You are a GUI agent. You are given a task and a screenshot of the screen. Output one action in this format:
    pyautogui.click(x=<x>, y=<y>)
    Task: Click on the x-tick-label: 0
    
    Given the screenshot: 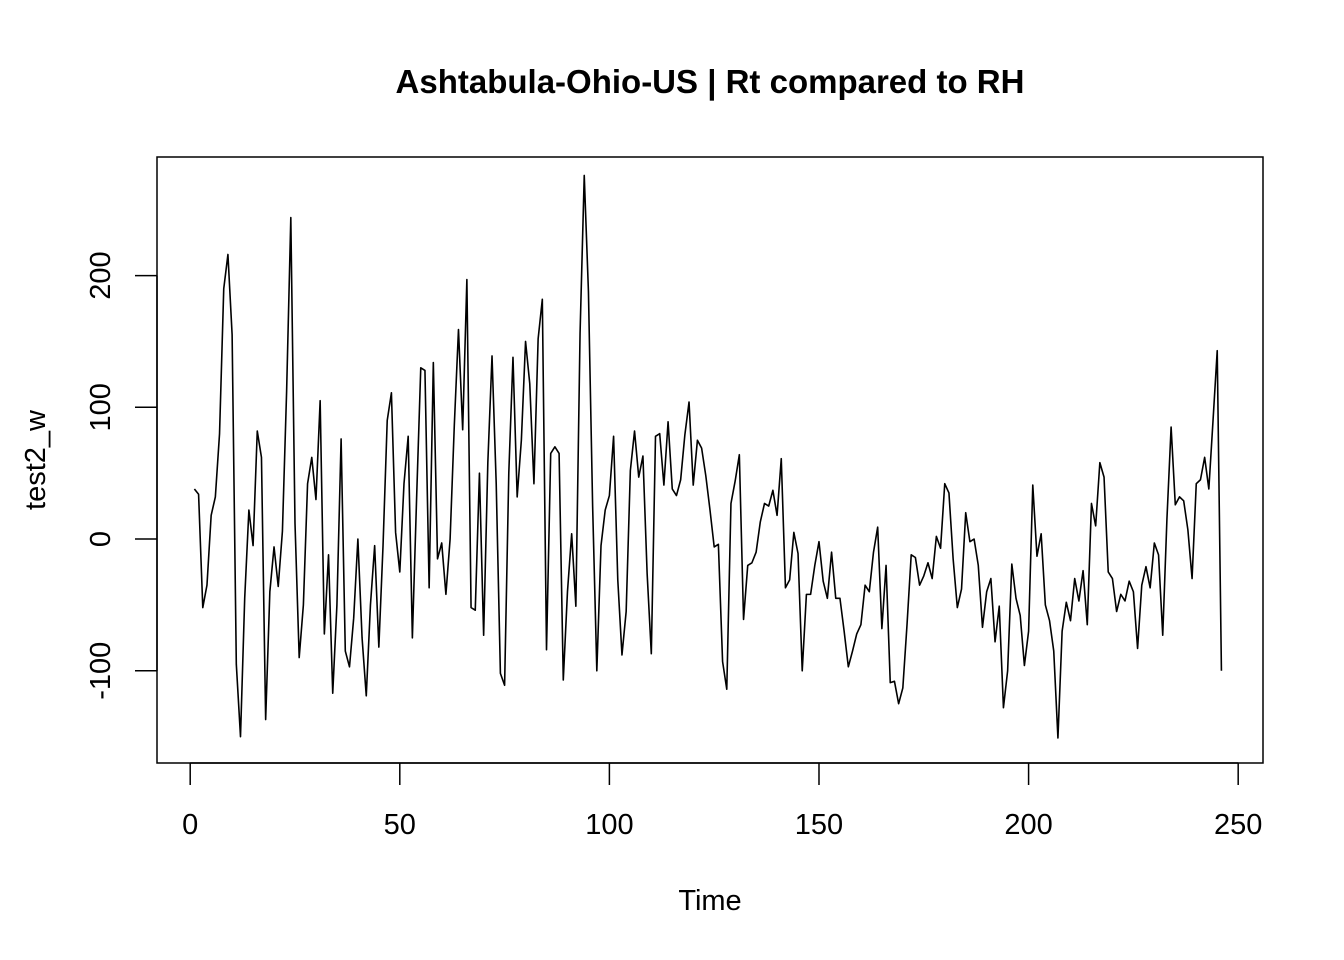 What is the action you would take?
    pyautogui.click(x=190, y=825)
    